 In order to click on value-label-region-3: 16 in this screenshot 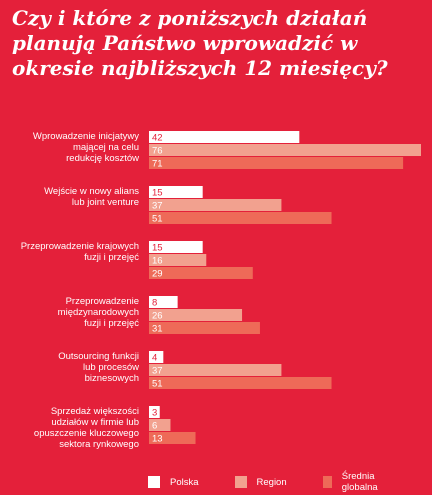, I will do `click(157, 261)`.